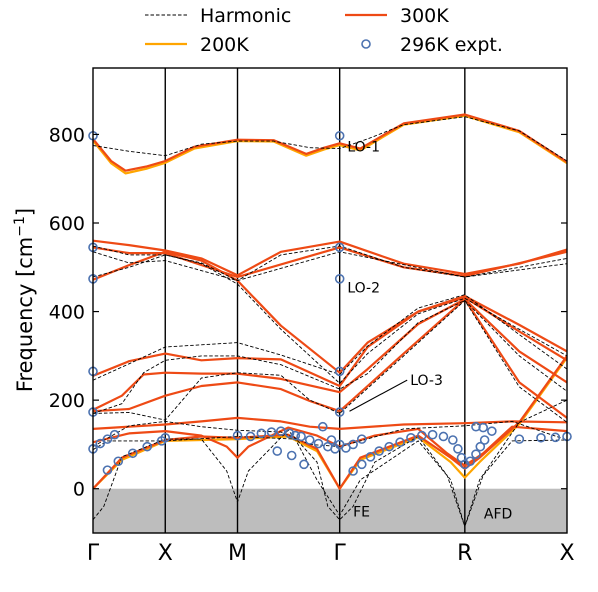 The width and height of the screenshot is (598, 592). Describe the element at coordinates (67, 135) in the screenshot. I see `y-tick-label: 800` at that location.